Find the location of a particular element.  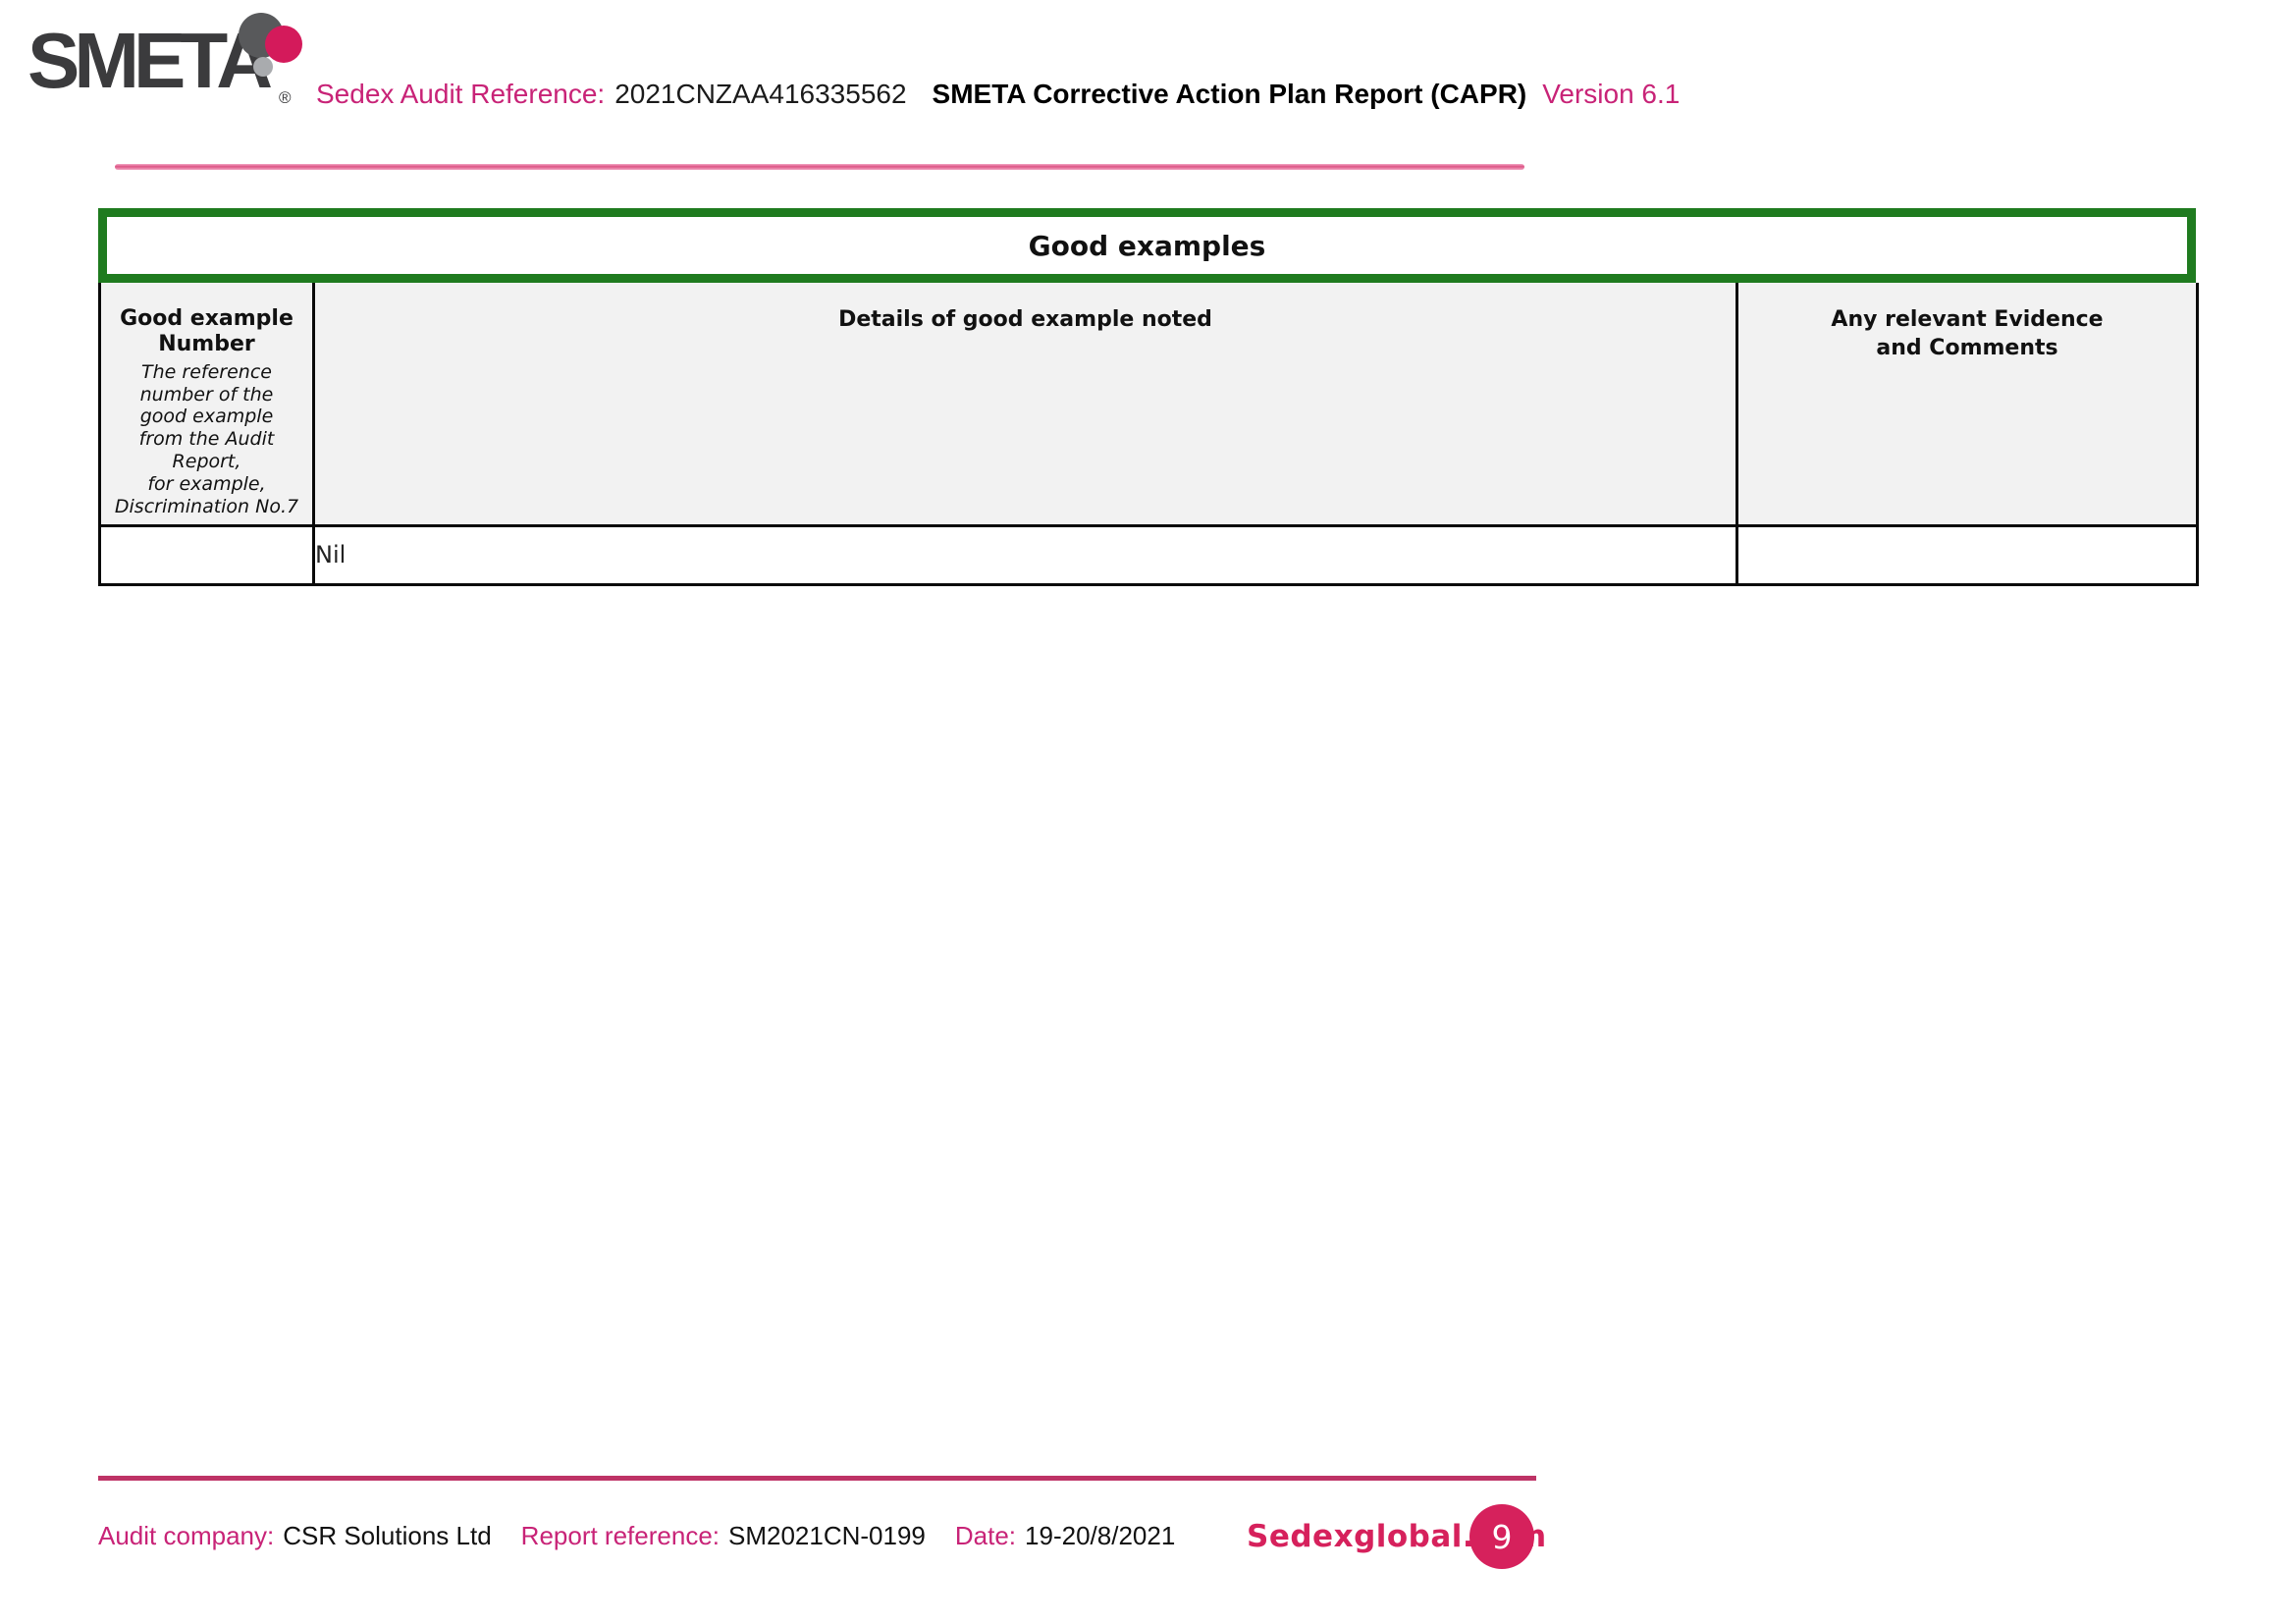

column-header-details: Details of good example noted is located at coordinates (1025, 405).